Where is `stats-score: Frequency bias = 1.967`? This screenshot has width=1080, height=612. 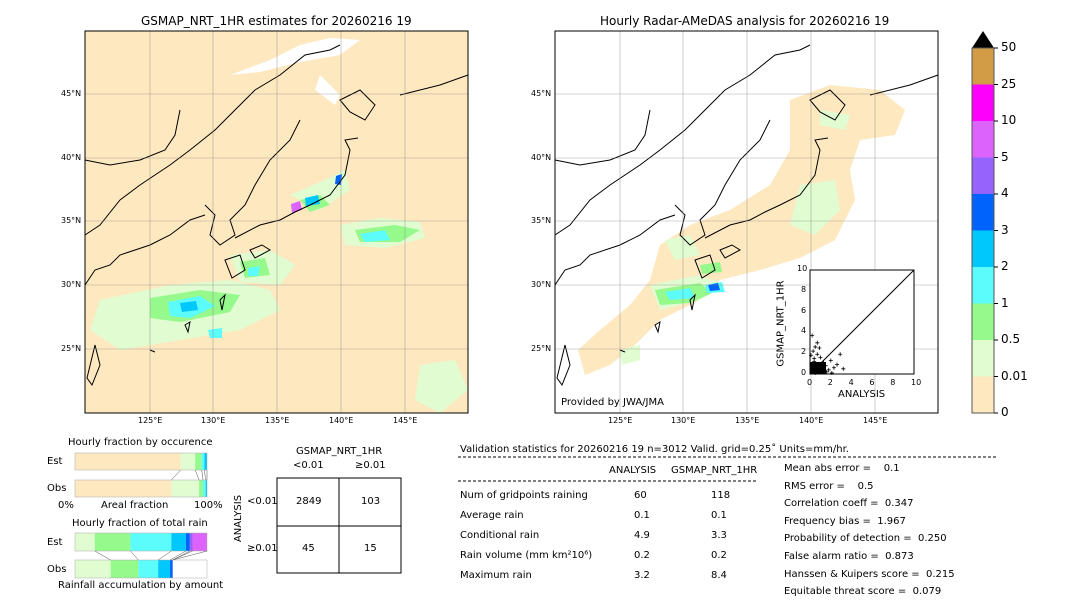 stats-score: Frequency bias = 1.967 is located at coordinates (845, 521).